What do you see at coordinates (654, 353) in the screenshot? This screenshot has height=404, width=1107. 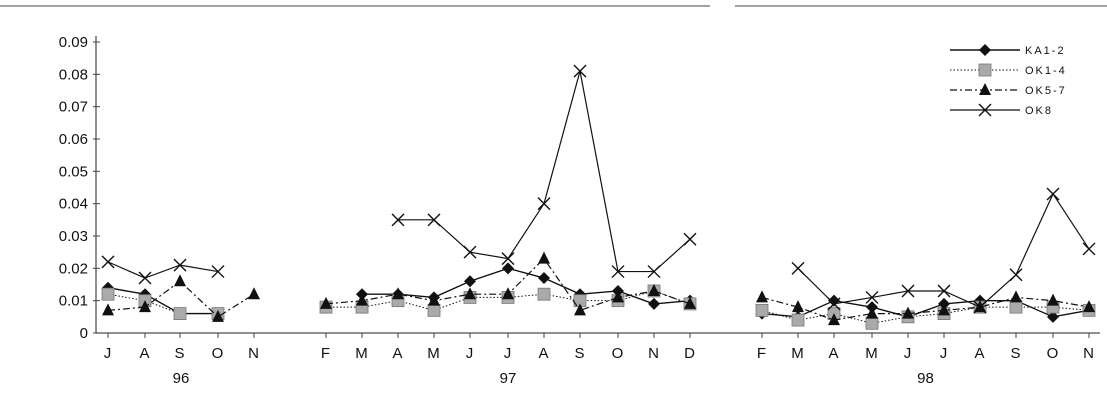 I see `x-tick-label: N` at bounding box center [654, 353].